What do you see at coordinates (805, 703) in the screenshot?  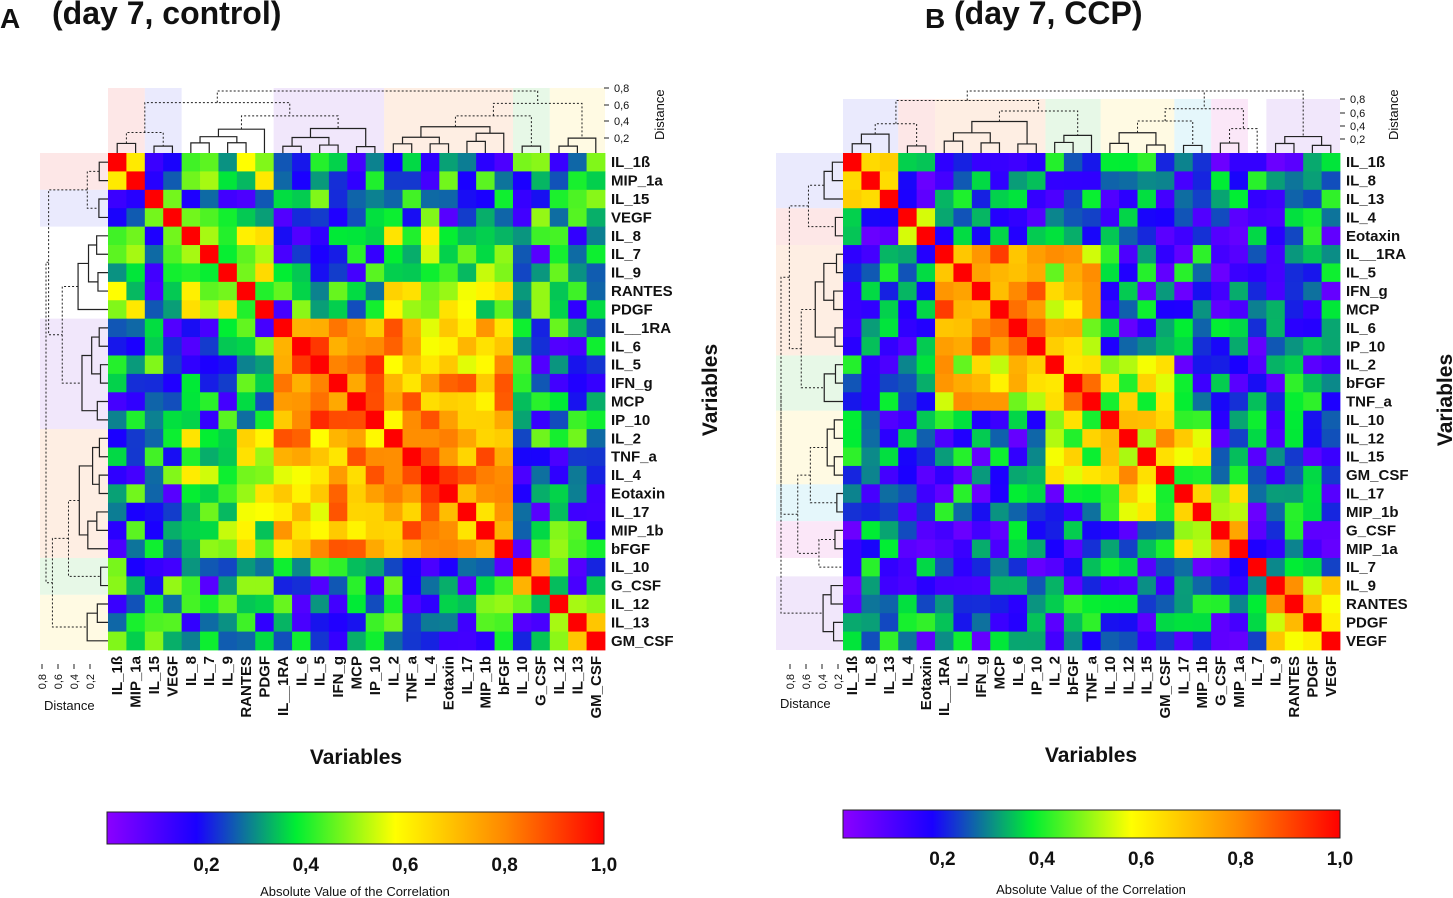 I see `panel-b-left-distance-label: Distance` at bounding box center [805, 703].